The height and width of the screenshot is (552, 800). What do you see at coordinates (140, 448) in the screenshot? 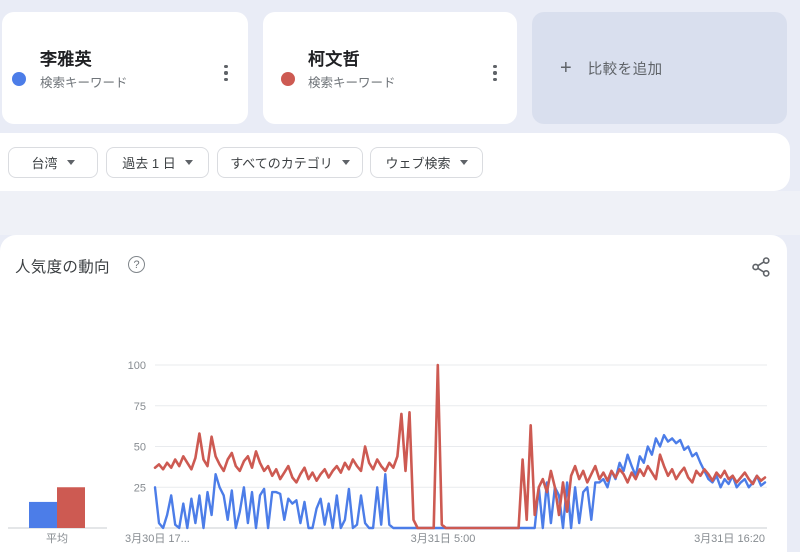
I see `svg-text: 50` at bounding box center [140, 448].